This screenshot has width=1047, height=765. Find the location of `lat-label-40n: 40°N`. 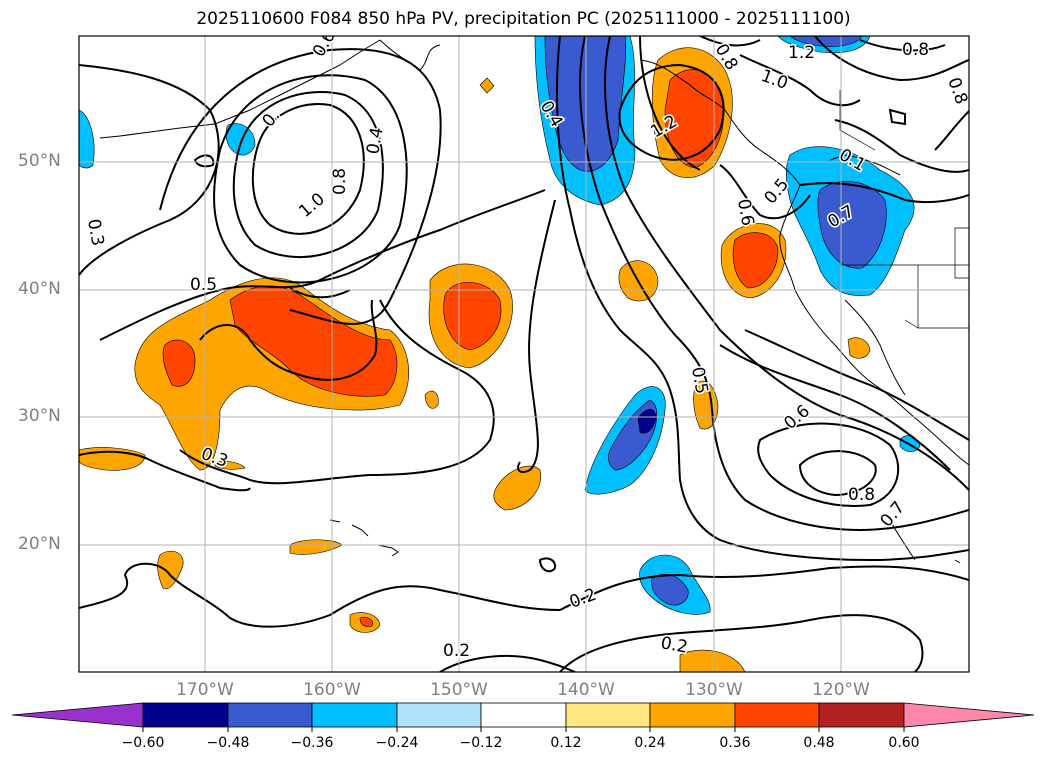

lat-label-40n: 40°N is located at coordinates (39, 289).